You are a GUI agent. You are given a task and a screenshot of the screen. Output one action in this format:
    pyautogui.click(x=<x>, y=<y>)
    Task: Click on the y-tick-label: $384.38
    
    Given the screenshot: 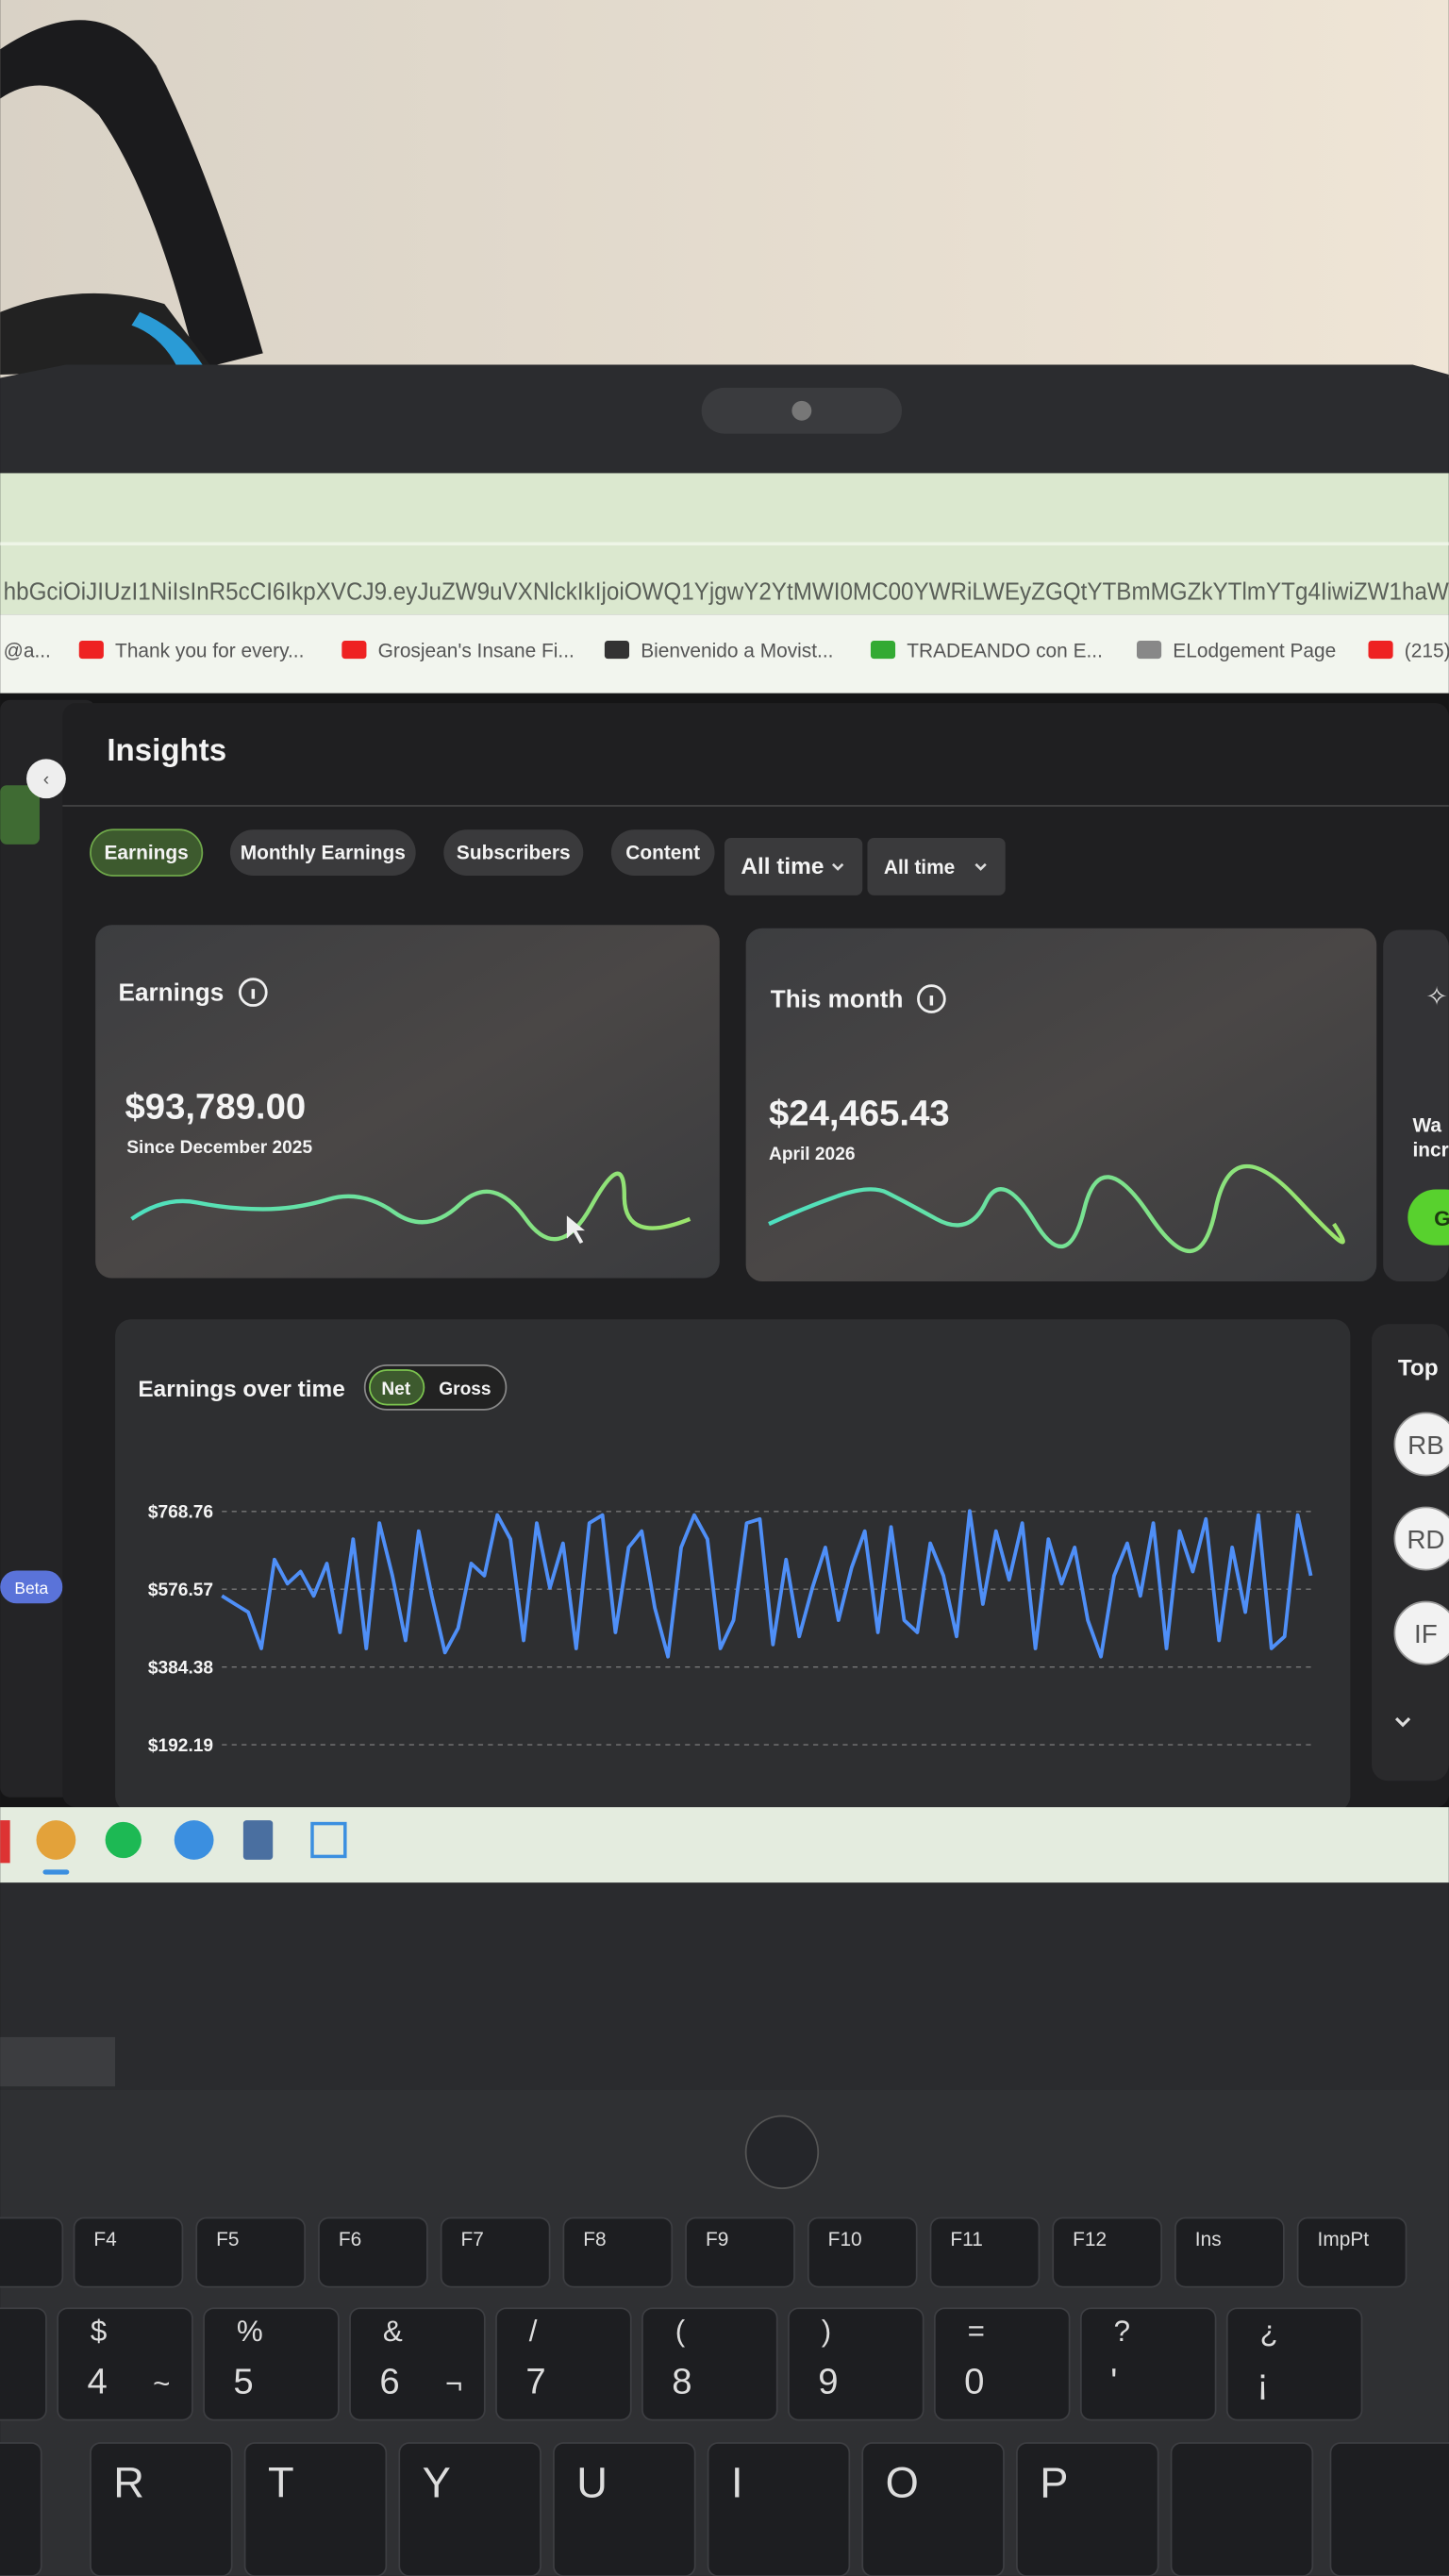 What is the action you would take?
    pyautogui.click(x=181, y=1669)
    